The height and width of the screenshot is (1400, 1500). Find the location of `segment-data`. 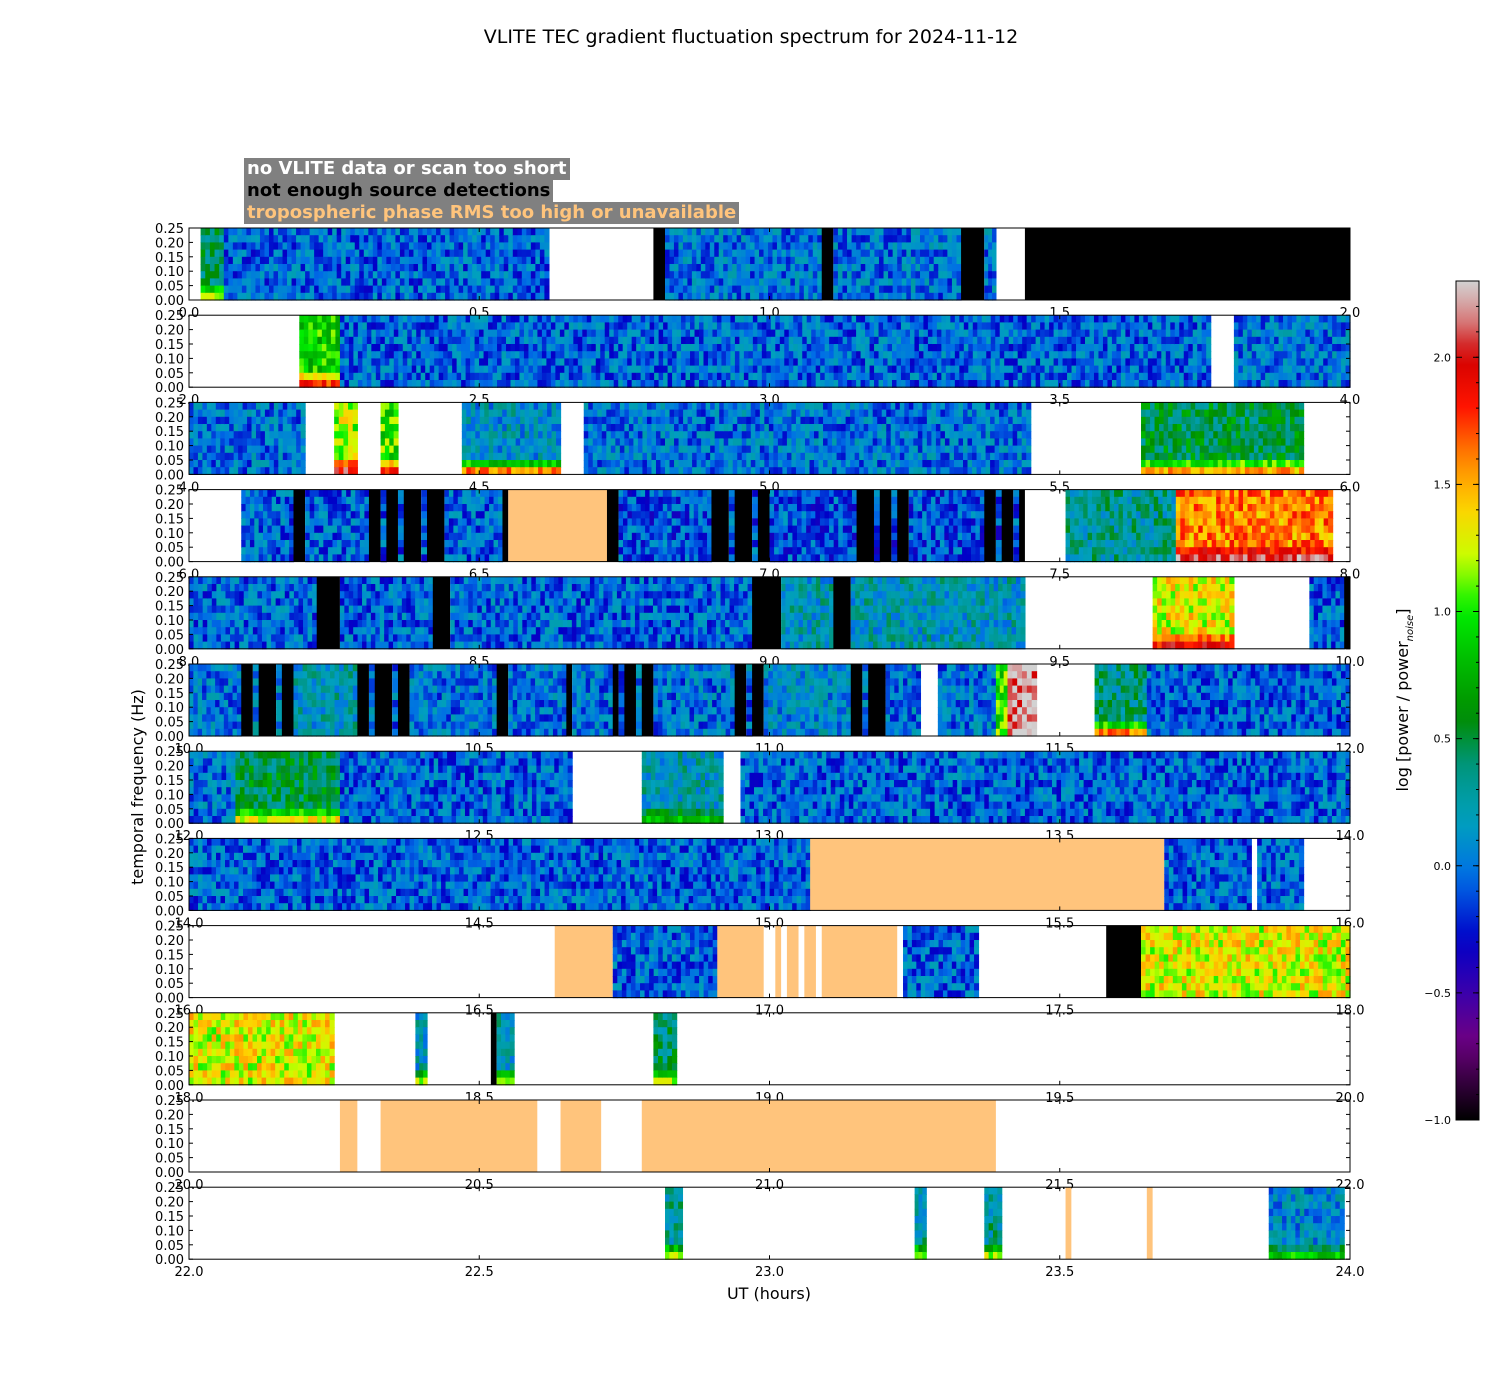

segment-data is located at coordinates (807, 438).